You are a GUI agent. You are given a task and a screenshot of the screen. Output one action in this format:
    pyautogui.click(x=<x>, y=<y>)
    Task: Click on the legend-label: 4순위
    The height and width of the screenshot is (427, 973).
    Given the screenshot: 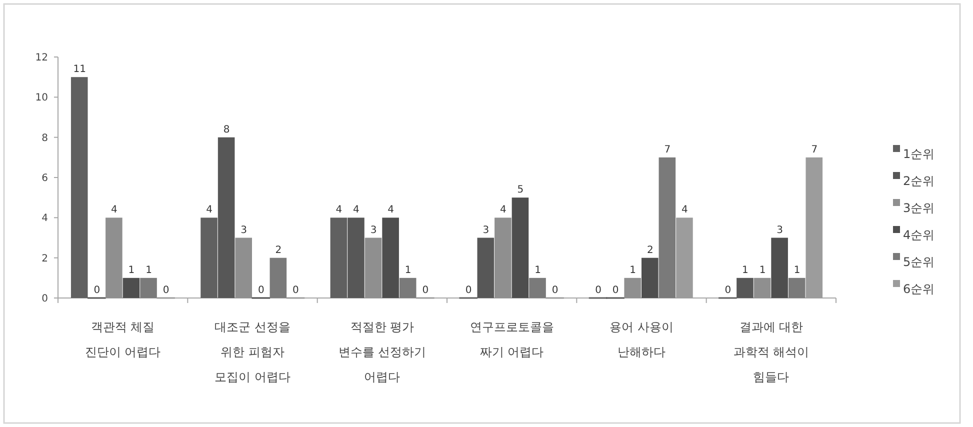 What is the action you would take?
    pyautogui.click(x=919, y=235)
    